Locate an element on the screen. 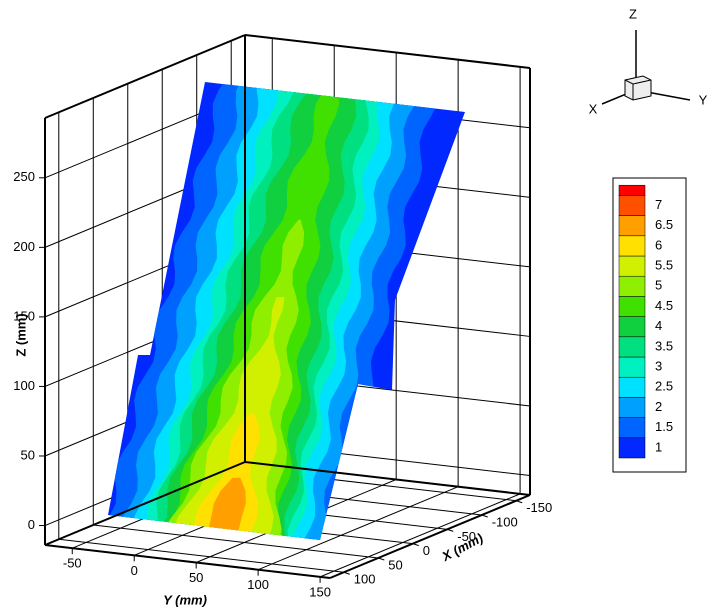 This screenshot has width=710, height=615. legend-label: 1.5 is located at coordinates (664, 426).